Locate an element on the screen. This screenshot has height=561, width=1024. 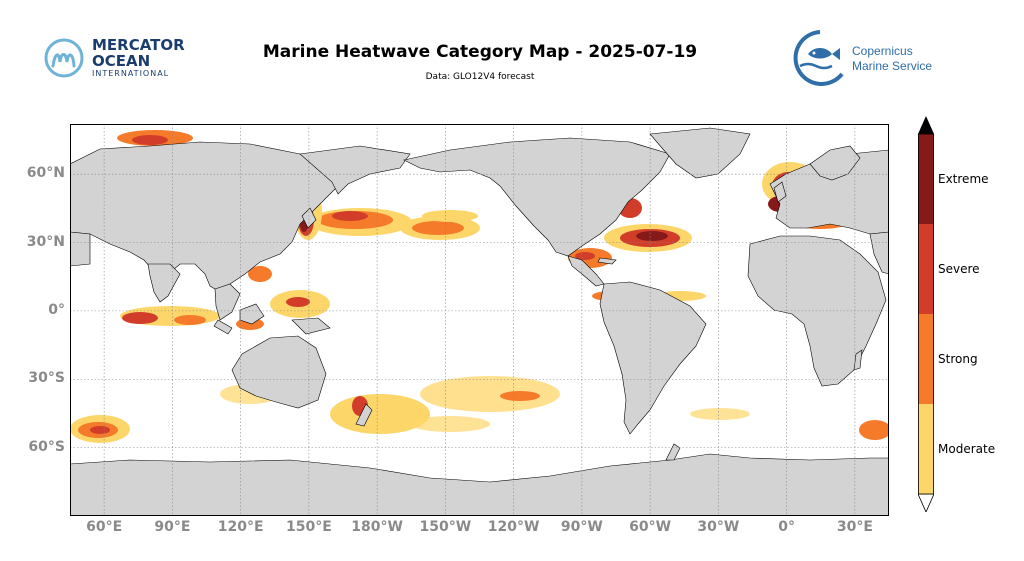
lat-tick-label: 60°S is located at coordinates (46, 446).